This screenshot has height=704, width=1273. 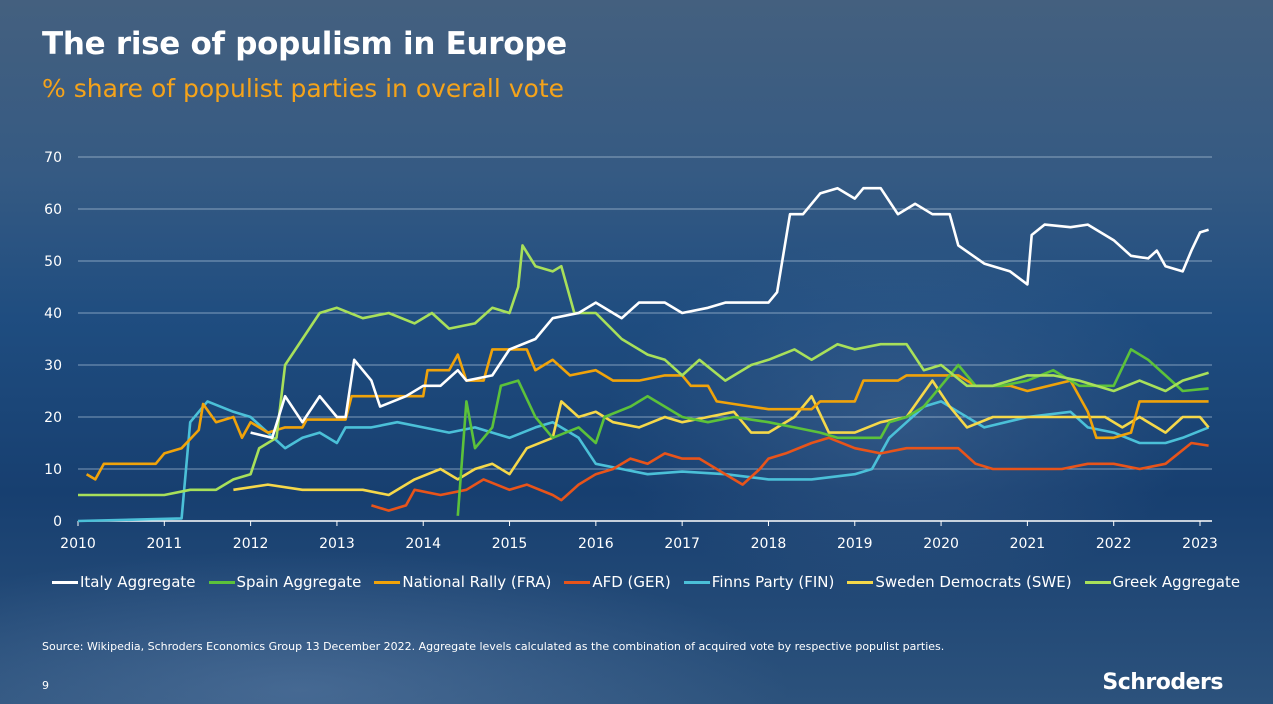 I want to click on x-tick-label: 2017, so click(x=682, y=544).